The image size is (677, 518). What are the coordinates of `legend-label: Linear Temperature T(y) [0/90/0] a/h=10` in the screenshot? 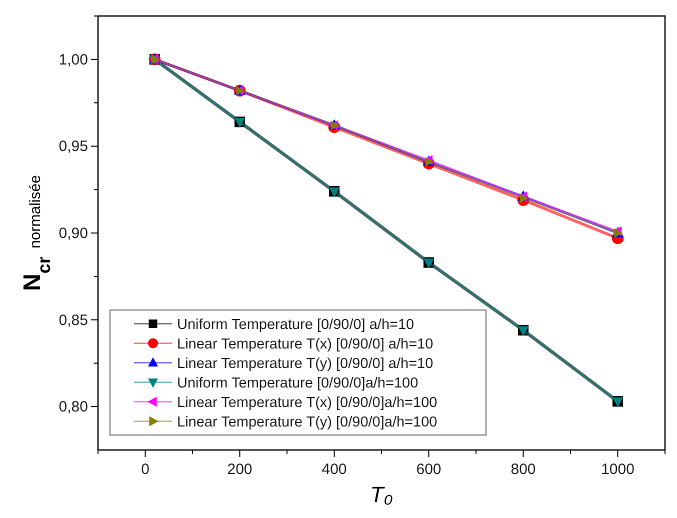 It's located at (305, 364).